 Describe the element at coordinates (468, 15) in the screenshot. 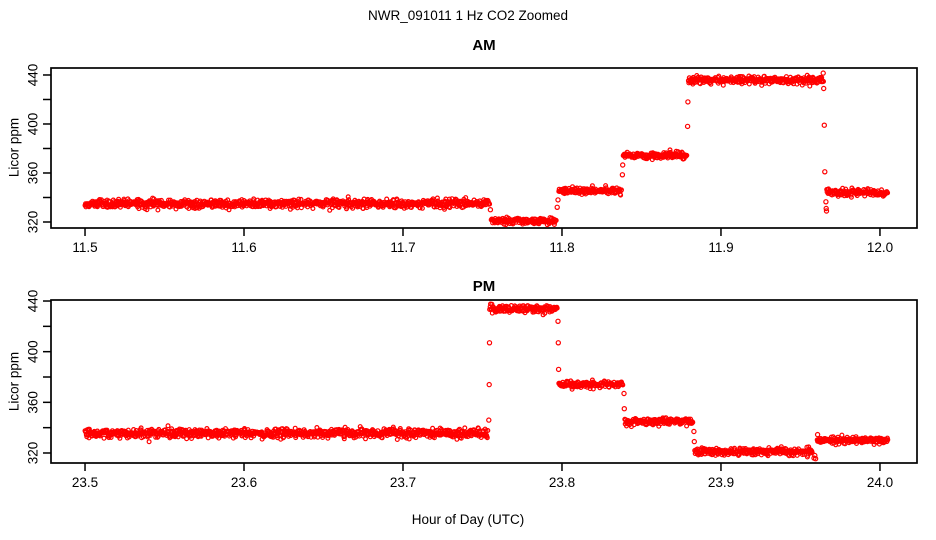

I see `main-title: NWR_091011 1 Hz CO2 Zoomed` at that location.